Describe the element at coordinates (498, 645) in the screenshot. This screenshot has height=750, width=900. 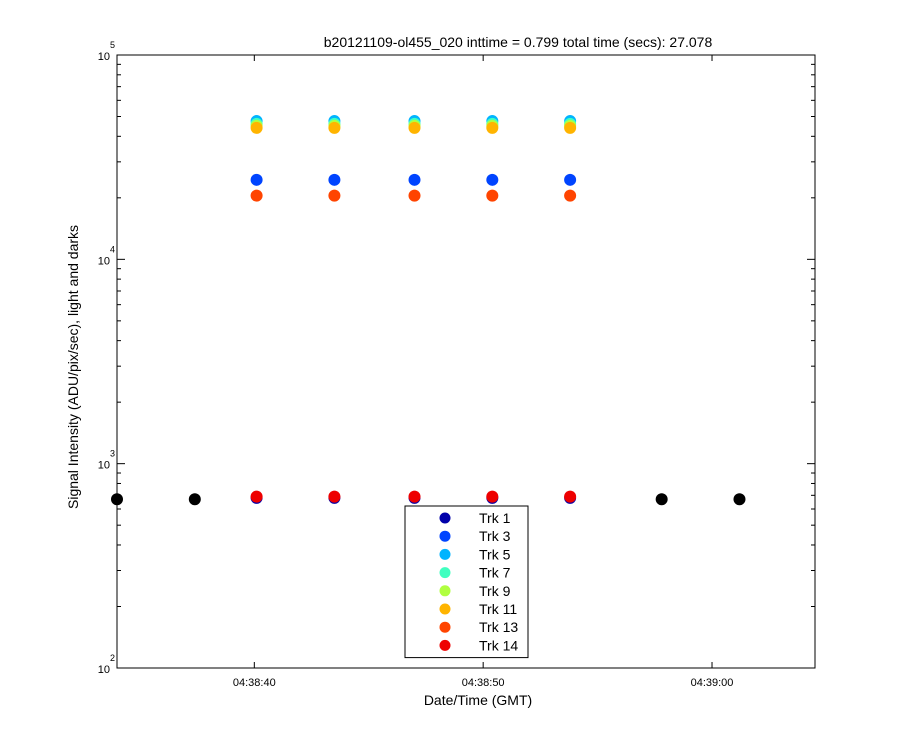
I see `legend-label: Trk 14` at that location.